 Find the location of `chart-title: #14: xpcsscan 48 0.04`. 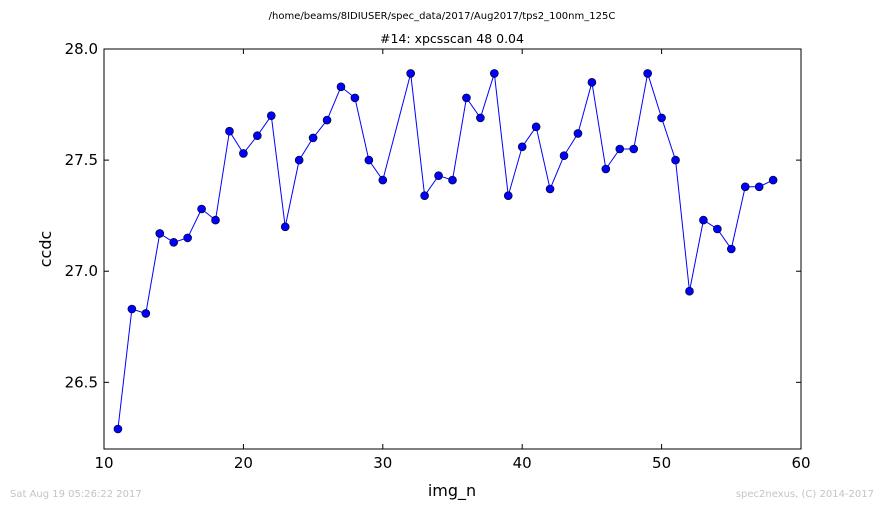

chart-title: #14: xpcsscan 48 0.04 is located at coordinates (452, 38).